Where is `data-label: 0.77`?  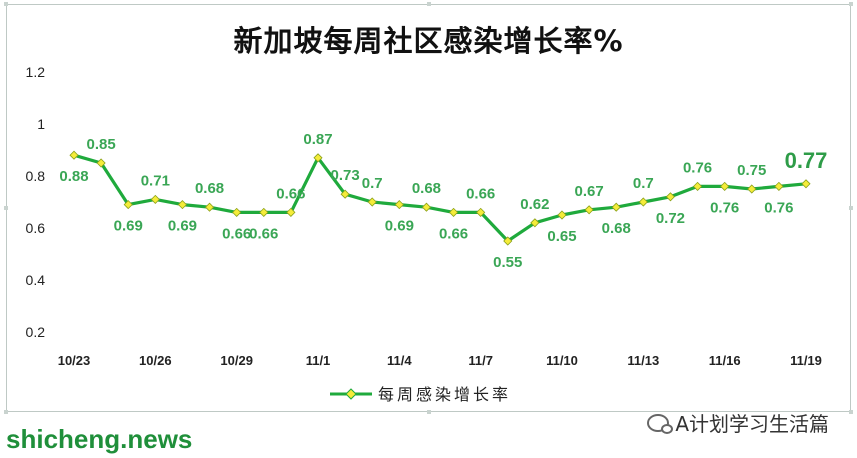 data-label: 0.77 is located at coordinates (806, 160).